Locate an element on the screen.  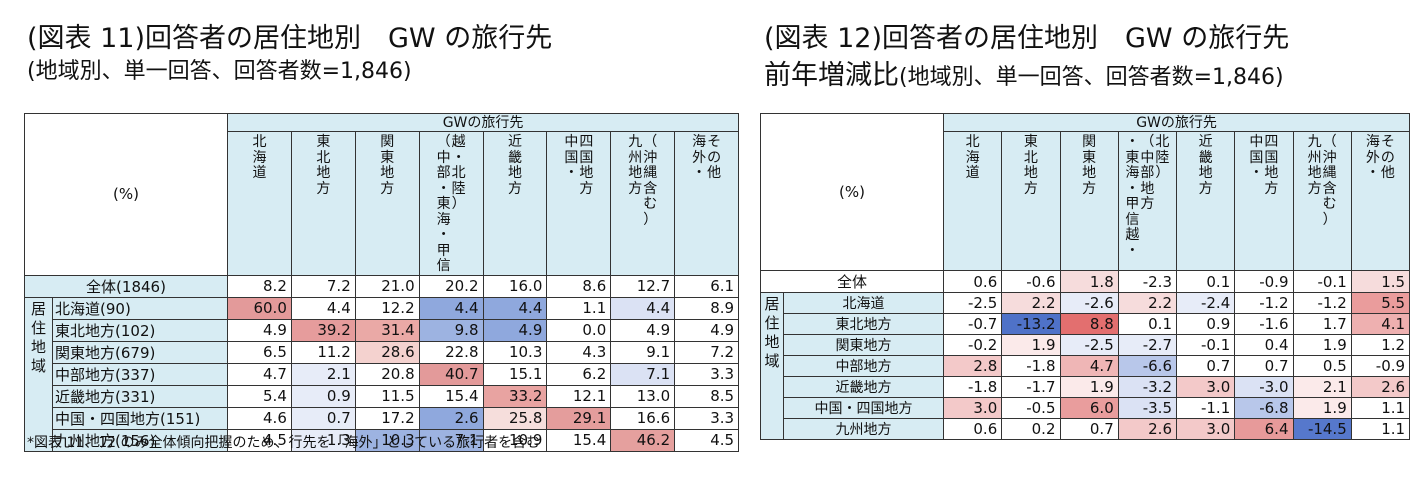
value-cell: 13.0 is located at coordinates (643, 396).